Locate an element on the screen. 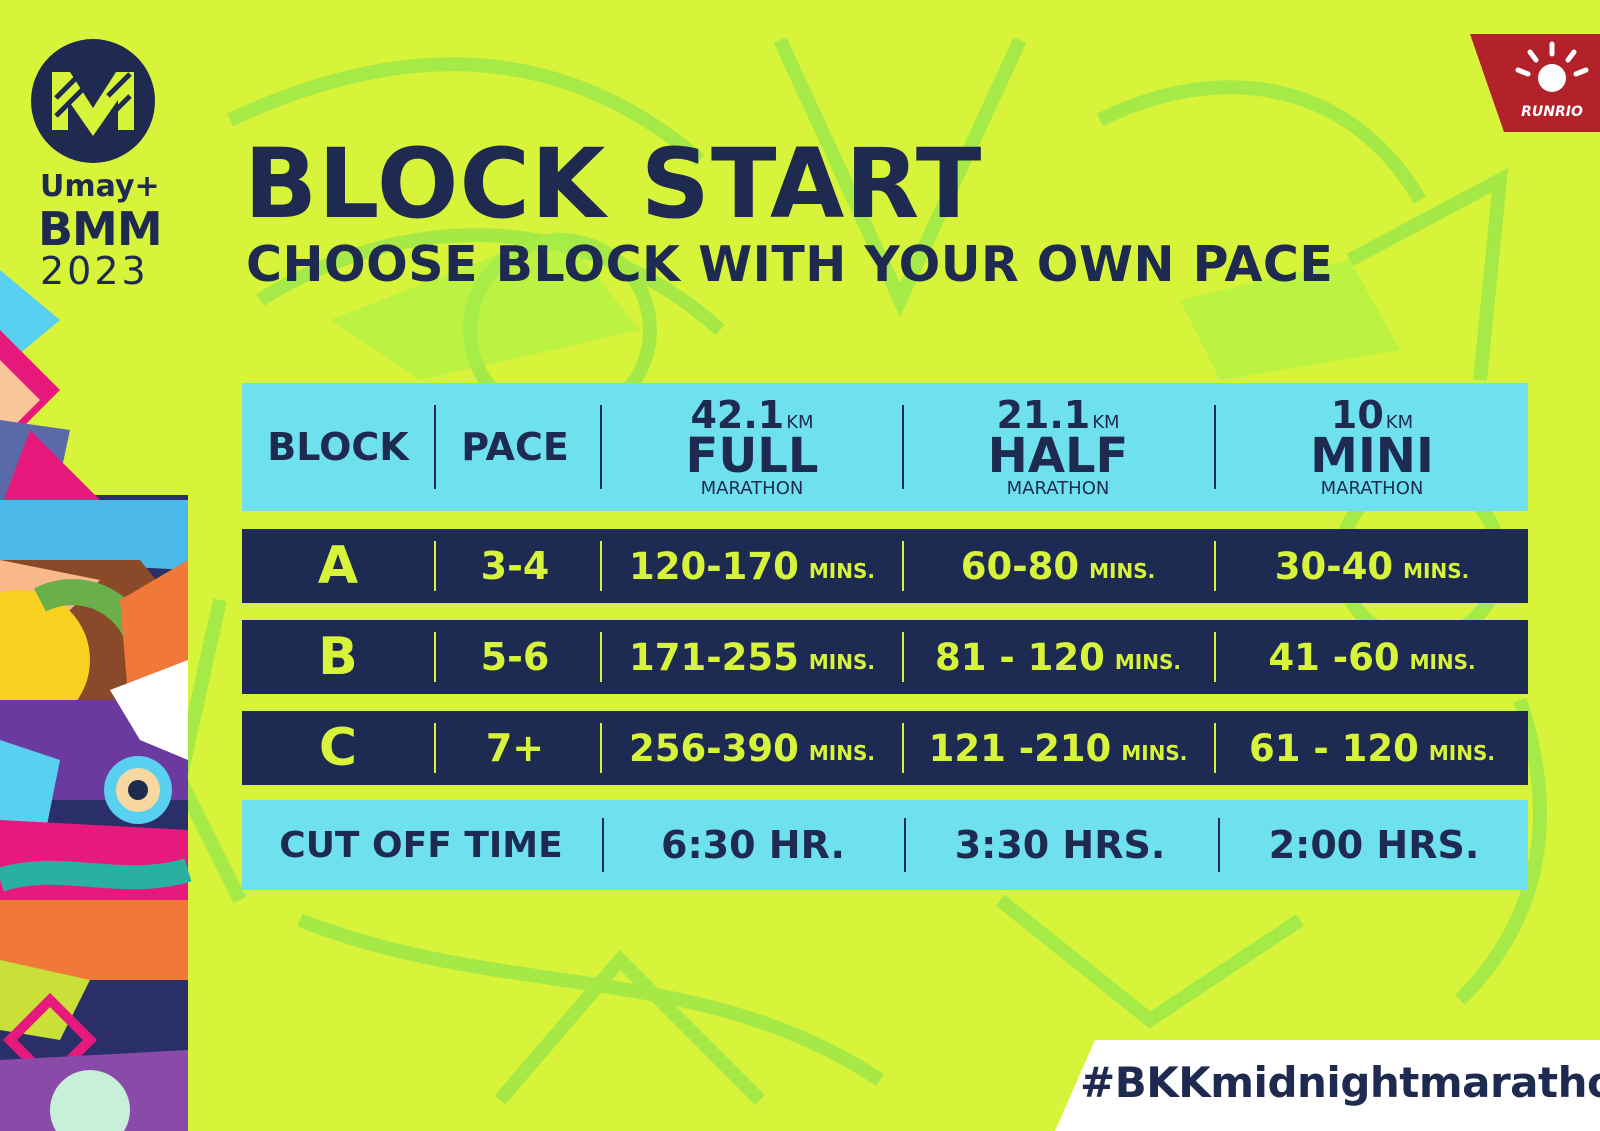 This screenshot has width=1600, height=1131. half-time: 121 -210 is located at coordinates (1020, 748).